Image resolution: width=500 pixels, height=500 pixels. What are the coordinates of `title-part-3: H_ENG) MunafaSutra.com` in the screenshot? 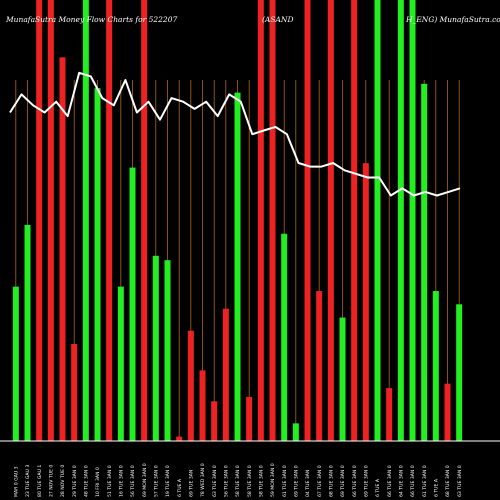 It's located at (452, 19).